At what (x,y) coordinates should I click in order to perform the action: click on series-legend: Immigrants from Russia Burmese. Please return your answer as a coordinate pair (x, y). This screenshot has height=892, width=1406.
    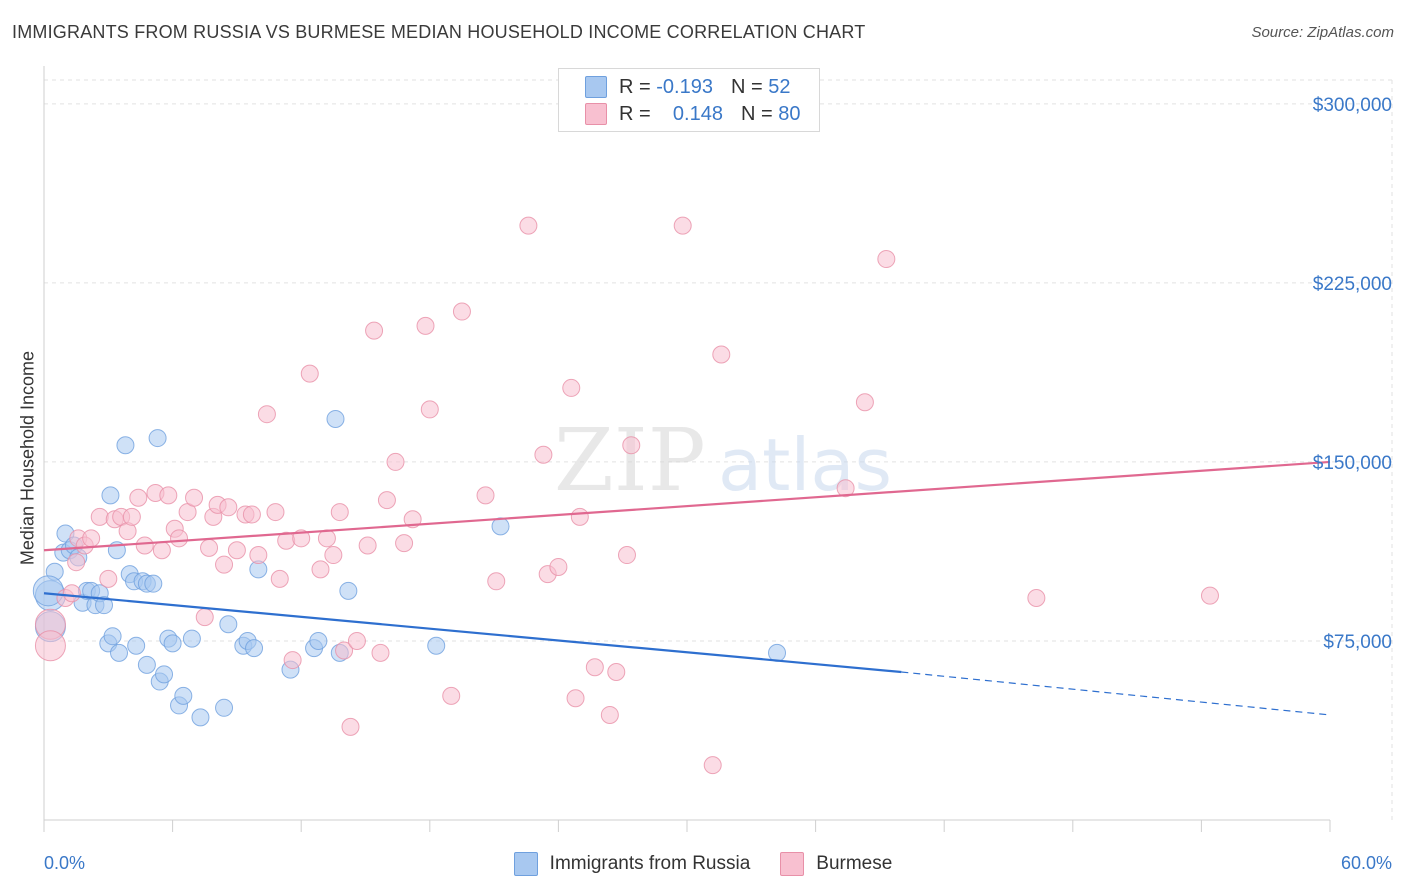
    Looking at the image, I should click on (703, 864).